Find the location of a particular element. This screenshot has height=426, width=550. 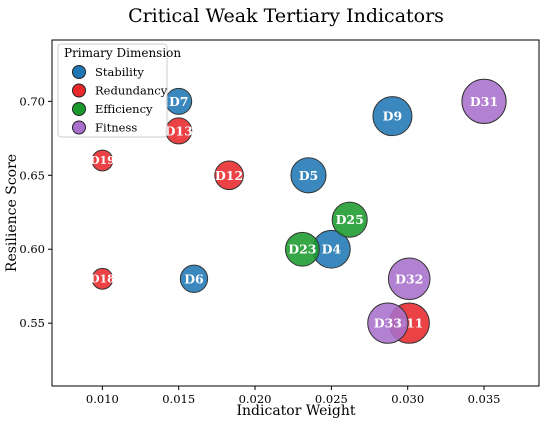

legend-item-efficiency: Efficiency is located at coordinates (112, 109).